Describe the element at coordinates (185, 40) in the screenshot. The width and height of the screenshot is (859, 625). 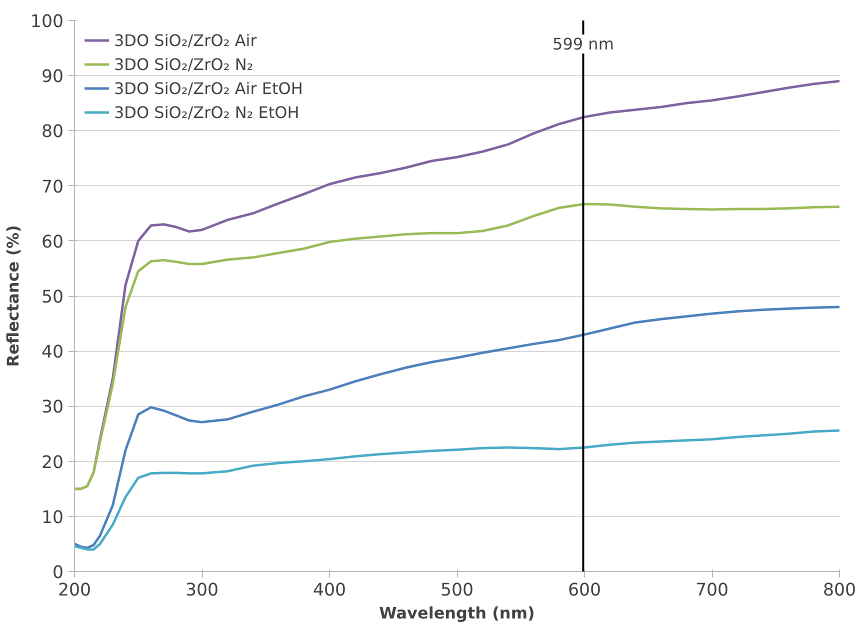
I see `legend-label: 3DO SiO₂/ZrO₂ Air` at that location.